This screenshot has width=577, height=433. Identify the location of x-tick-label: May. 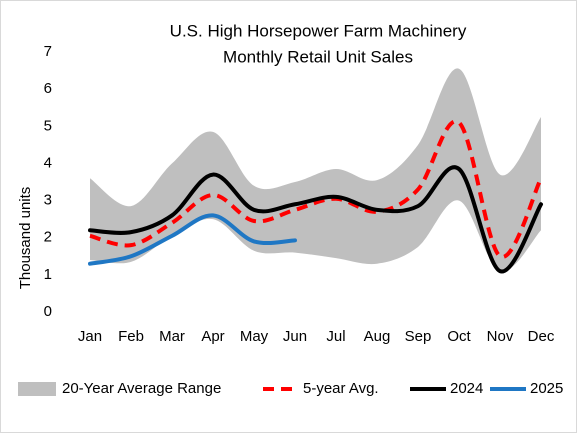
(254, 336).